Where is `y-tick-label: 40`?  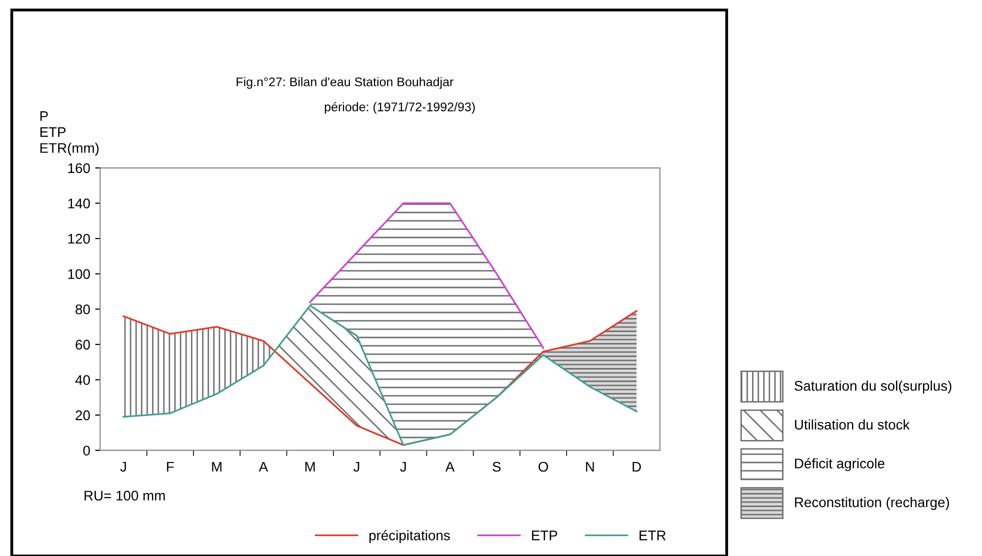 y-tick-label: 40 is located at coordinates (82, 380).